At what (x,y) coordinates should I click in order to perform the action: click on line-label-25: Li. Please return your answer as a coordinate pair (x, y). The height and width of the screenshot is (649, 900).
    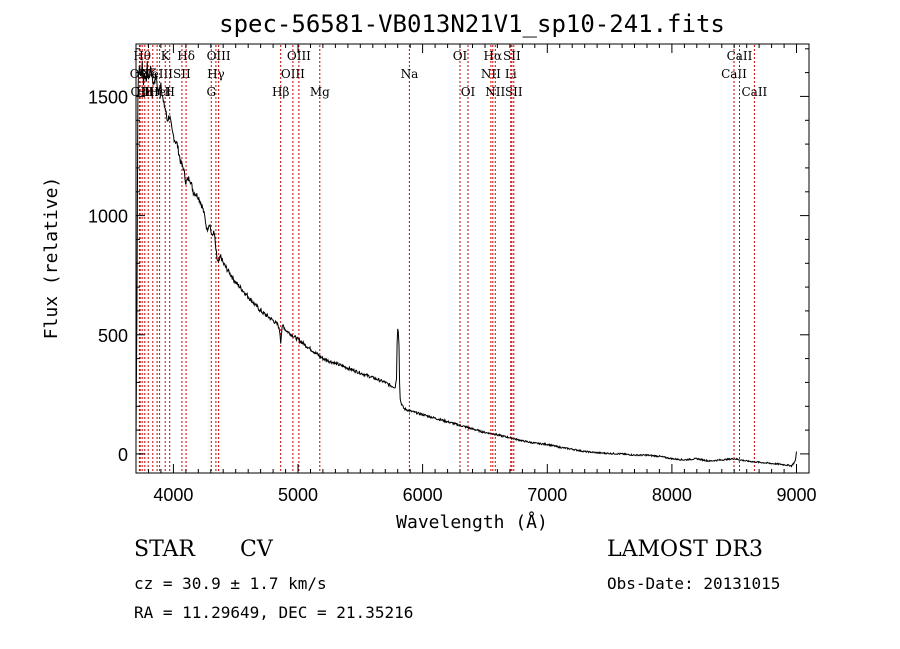
    Looking at the image, I should click on (511, 74).